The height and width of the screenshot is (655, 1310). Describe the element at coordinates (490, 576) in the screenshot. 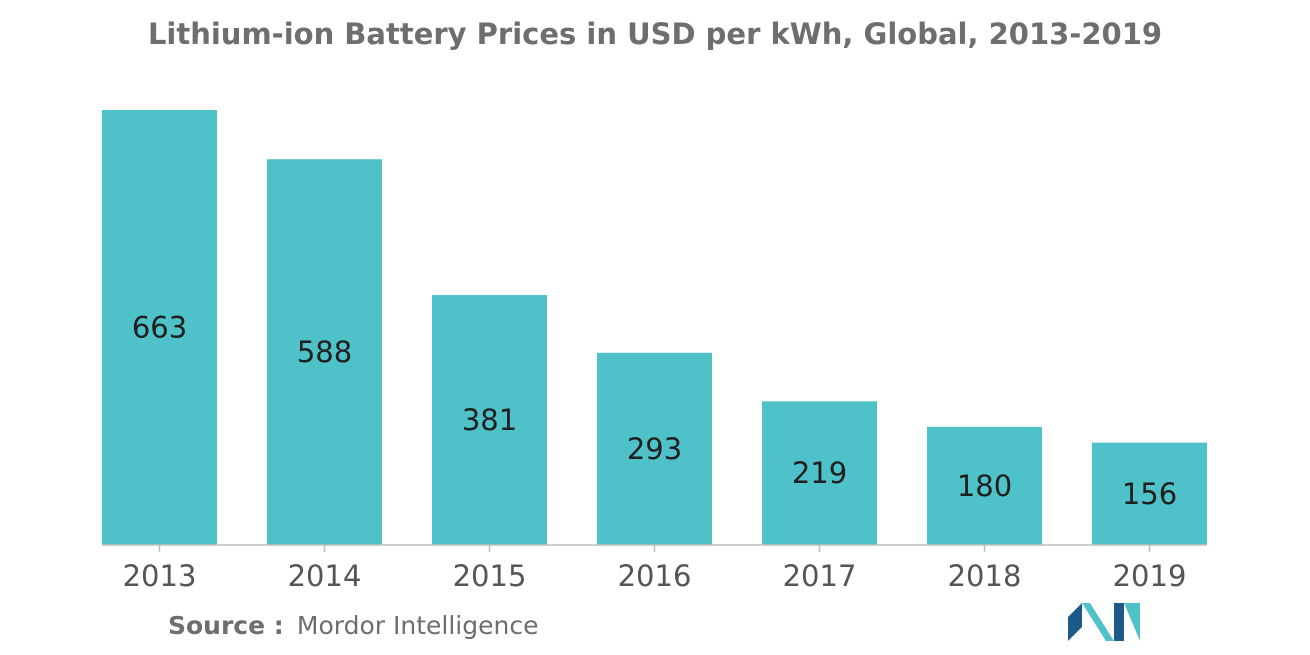

I see `x-tick-label: 2015` at that location.